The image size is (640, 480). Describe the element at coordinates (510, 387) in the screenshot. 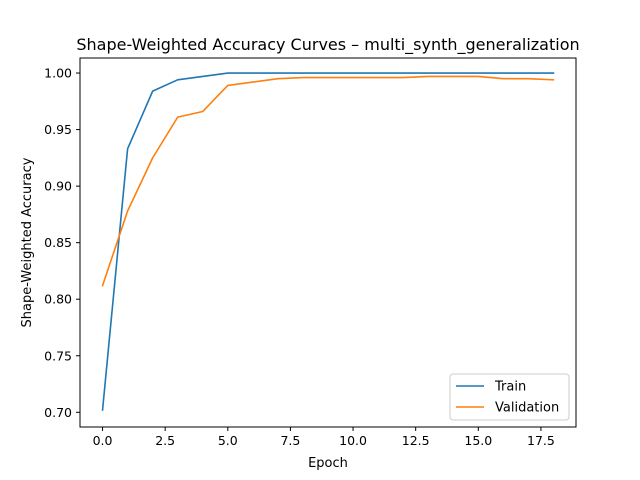

I see `legend-label-train: Train` at that location.